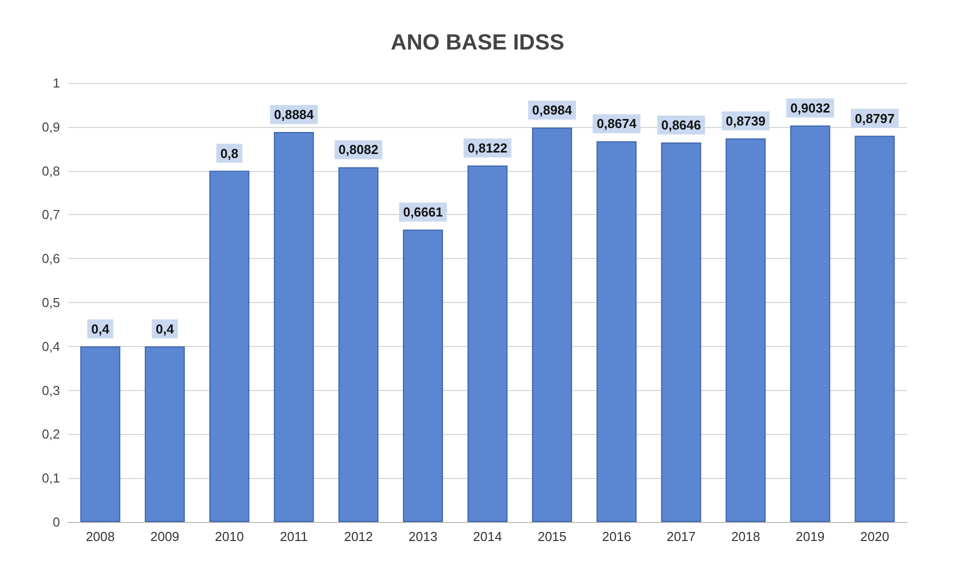 The width and height of the screenshot is (955, 575). What do you see at coordinates (617, 536) in the screenshot?
I see `x-tick-label: 2016` at bounding box center [617, 536].